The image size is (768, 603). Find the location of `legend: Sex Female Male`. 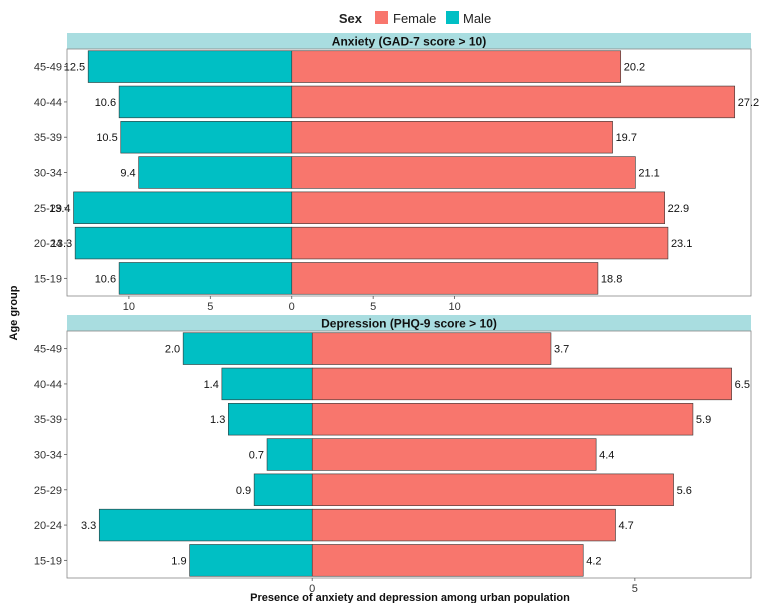

legend: Sex Female Male is located at coordinates (415, 18).